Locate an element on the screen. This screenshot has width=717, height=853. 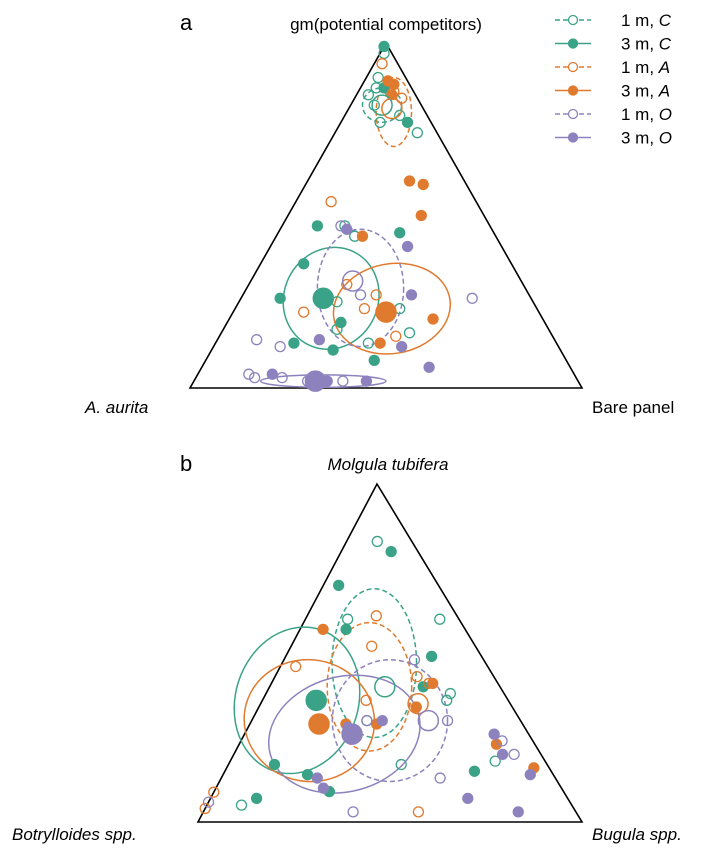
panel-b-ellipse-3-m-a is located at coordinates (309, 720).